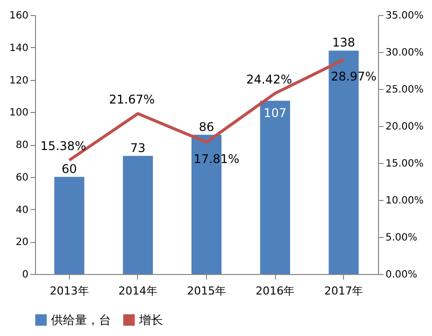  What do you see at coordinates (405, 127) in the screenshot?
I see `y2-tick-label: 20.00%` at bounding box center [405, 127].